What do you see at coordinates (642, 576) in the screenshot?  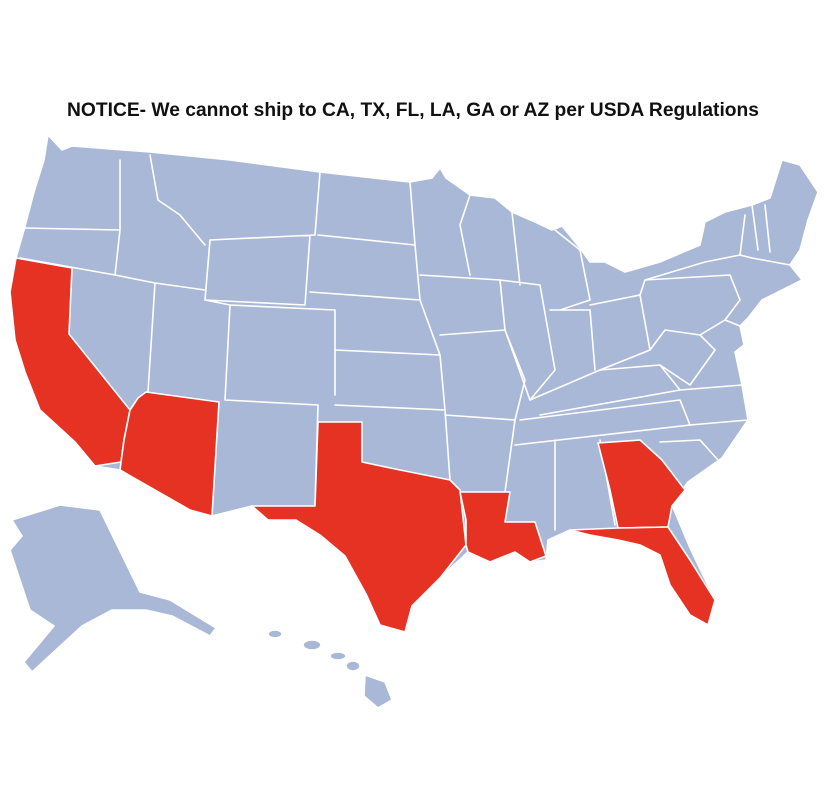 I see `state-florida` at bounding box center [642, 576].